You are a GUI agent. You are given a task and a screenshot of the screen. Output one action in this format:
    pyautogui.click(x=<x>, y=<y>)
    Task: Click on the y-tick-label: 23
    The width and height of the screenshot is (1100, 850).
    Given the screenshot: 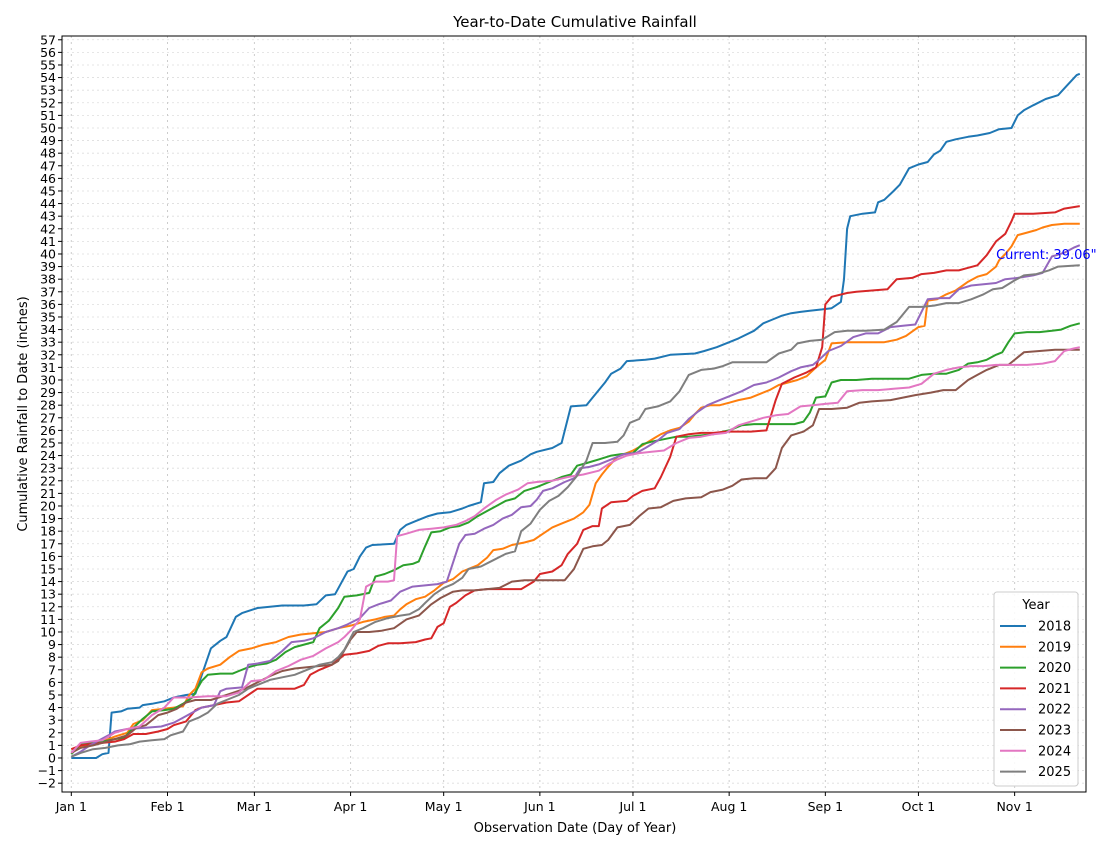 What is the action you would take?
    pyautogui.click(x=48, y=468)
    